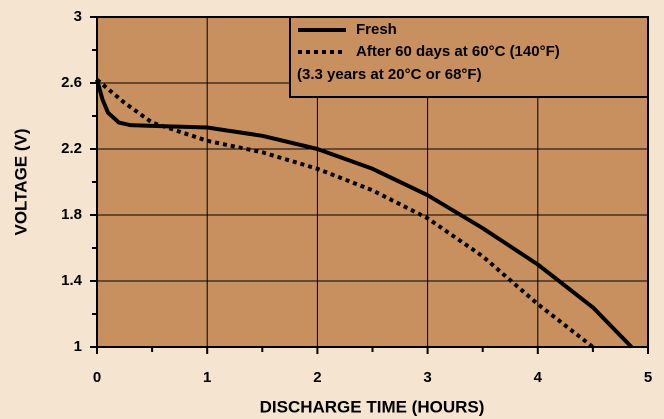 The width and height of the screenshot is (664, 419). What do you see at coordinates (648, 377) in the screenshot?
I see `x-tick-label: 5` at bounding box center [648, 377].